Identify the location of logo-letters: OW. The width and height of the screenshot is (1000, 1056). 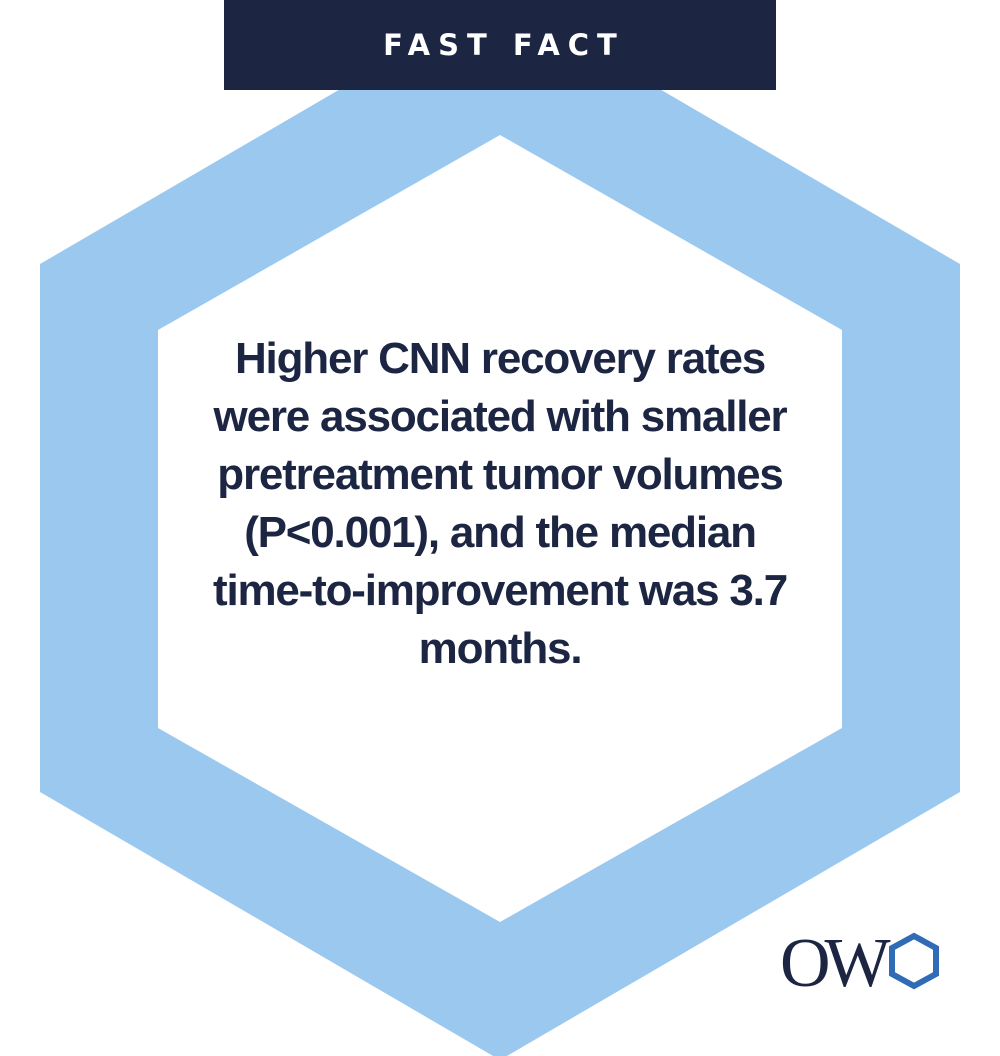
(835, 960).